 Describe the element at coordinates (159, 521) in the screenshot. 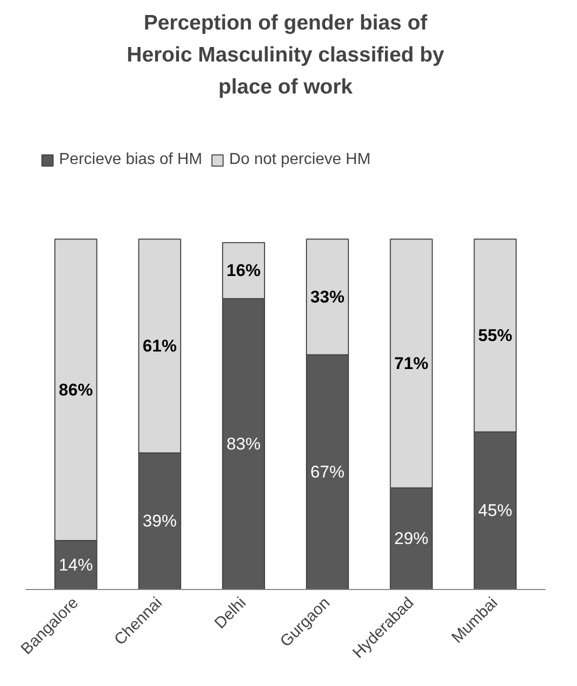

I see `data-label: 39%` at that location.